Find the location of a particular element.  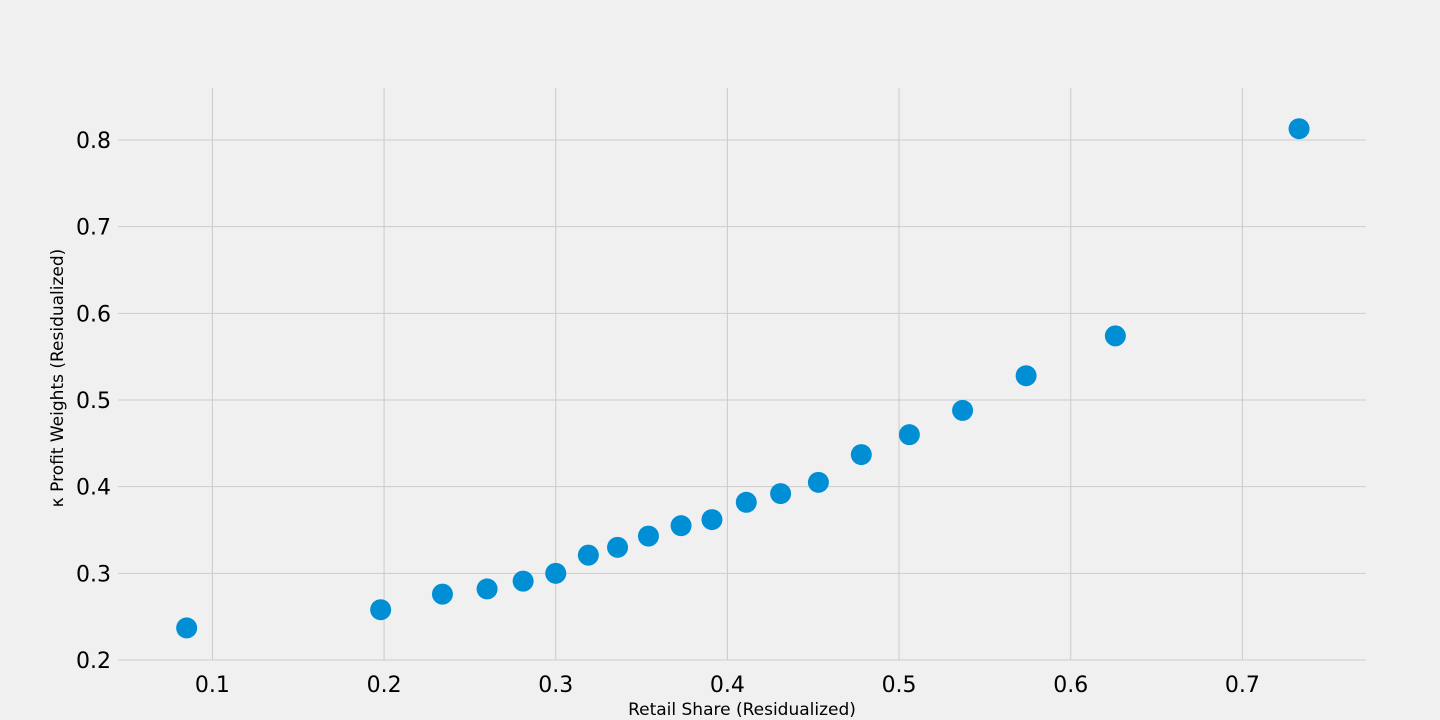

y-tick-label: 0.3 is located at coordinates (93, 574).